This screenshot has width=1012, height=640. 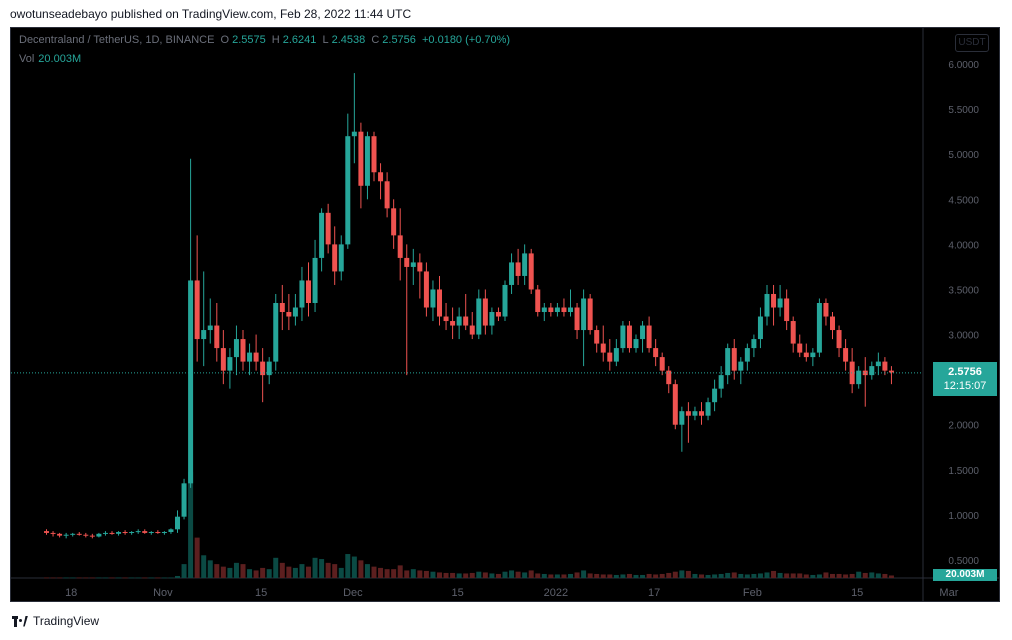 I want to click on tradingview-logo-icon, so click(x=20, y=621).